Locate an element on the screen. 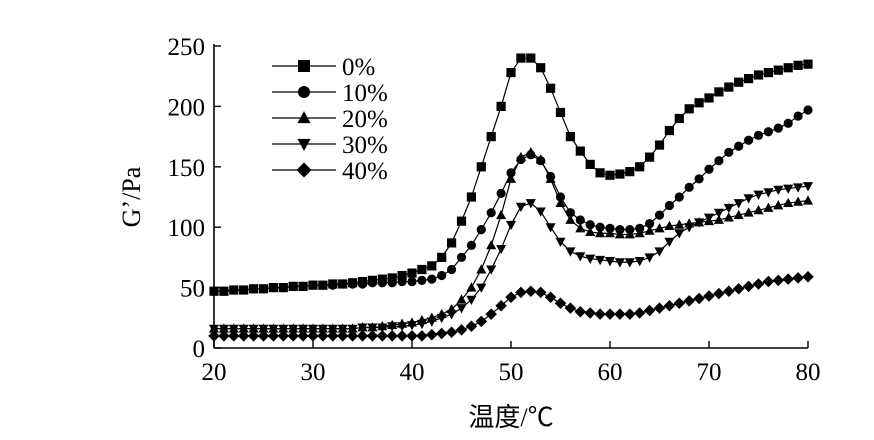 The image size is (874, 440). x-tick-label: 70 is located at coordinates (709, 372).